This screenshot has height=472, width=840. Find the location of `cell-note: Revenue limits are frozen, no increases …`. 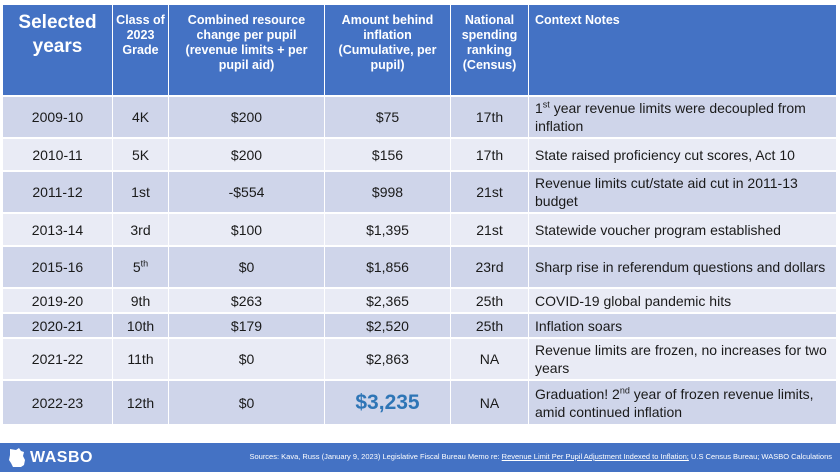

cell-note: Revenue limits are frozen, no increases … is located at coordinates (683, 359).